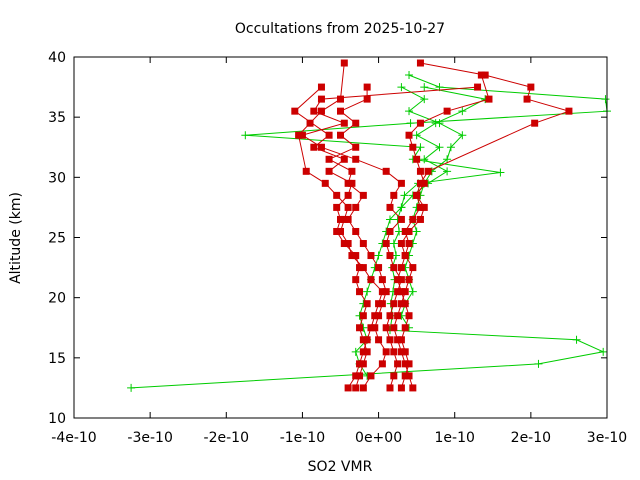  Describe the element at coordinates (57, 299) in the screenshot. I see `y-tick-label: 20` at that location.